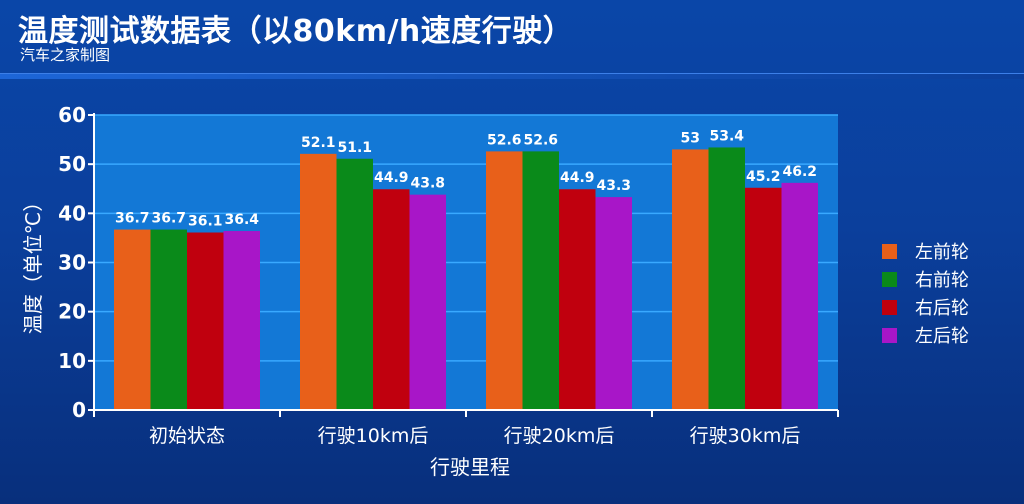 The image size is (1024, 504). I want to click on data-label: 53.4, so click(726, 136).